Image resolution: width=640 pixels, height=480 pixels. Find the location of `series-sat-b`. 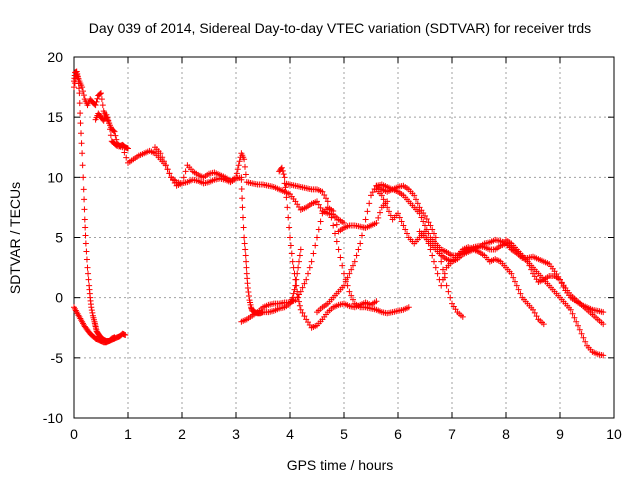

series-sat-b is located at coordinates (94, 206).